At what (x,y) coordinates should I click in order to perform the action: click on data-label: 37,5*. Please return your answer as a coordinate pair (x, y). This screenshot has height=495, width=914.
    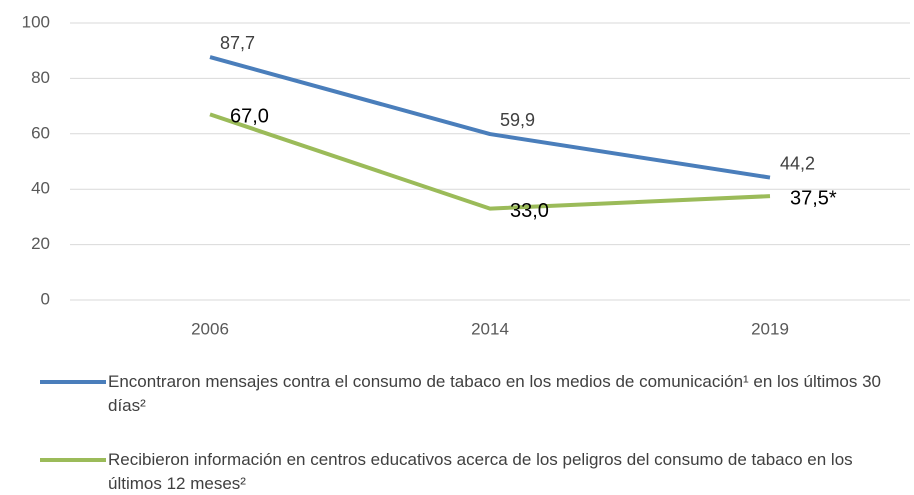
    Looking at the image, I should click on (813, 198).